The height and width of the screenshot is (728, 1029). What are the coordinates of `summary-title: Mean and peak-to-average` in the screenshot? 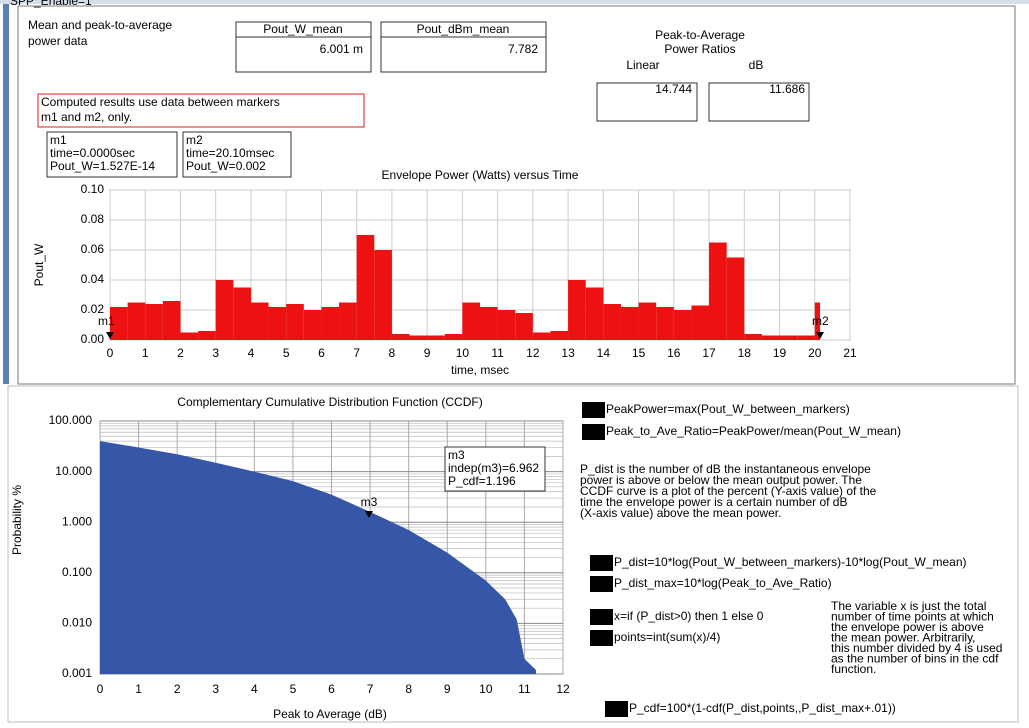 It's located at (100, 25).